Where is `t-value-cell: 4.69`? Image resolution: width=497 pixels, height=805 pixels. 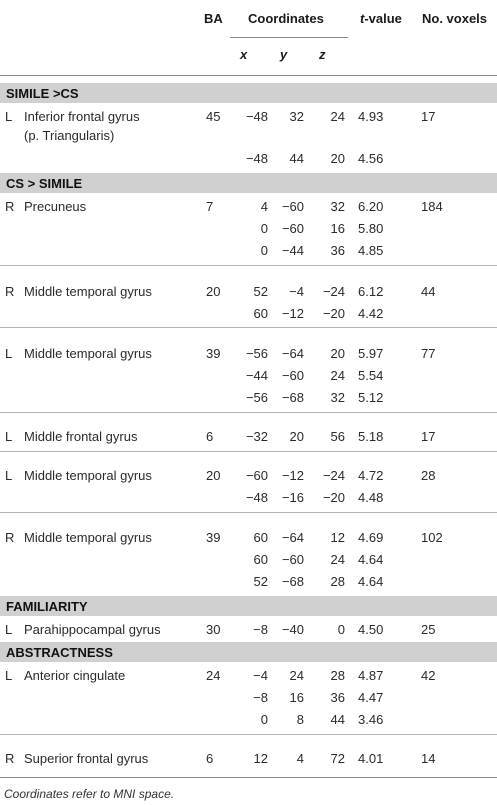
t-value-cell: 4.69 is located at coordinates (371, 537).